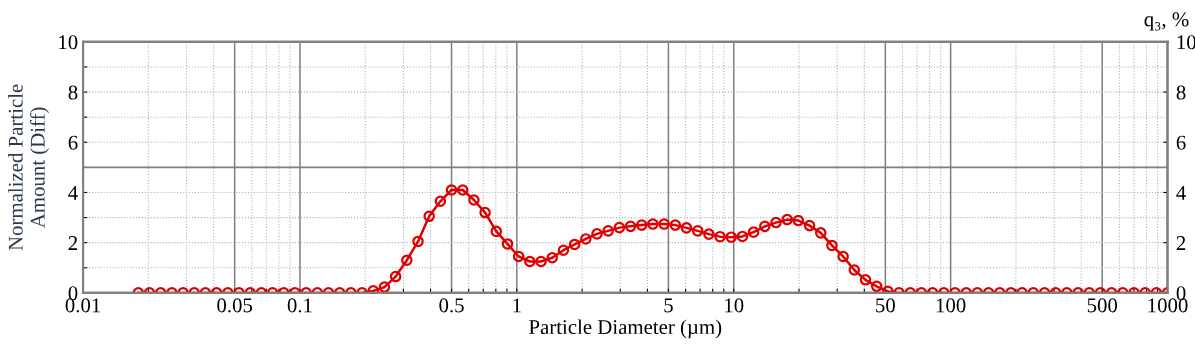 This screenshot has height=355, width=1195. I want to click on y-tick-label: 4, so click(73, 192).